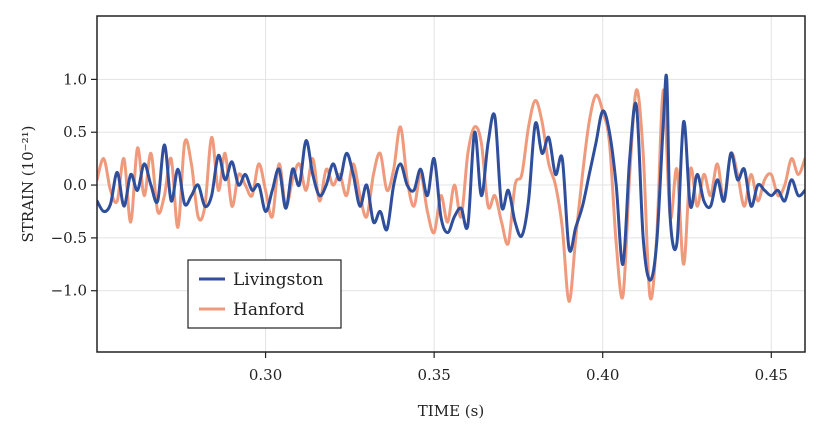  Describe the element at coordinates (269, 310) in the screenshot. I see `legend-label-hanford: Hanford` at that location.